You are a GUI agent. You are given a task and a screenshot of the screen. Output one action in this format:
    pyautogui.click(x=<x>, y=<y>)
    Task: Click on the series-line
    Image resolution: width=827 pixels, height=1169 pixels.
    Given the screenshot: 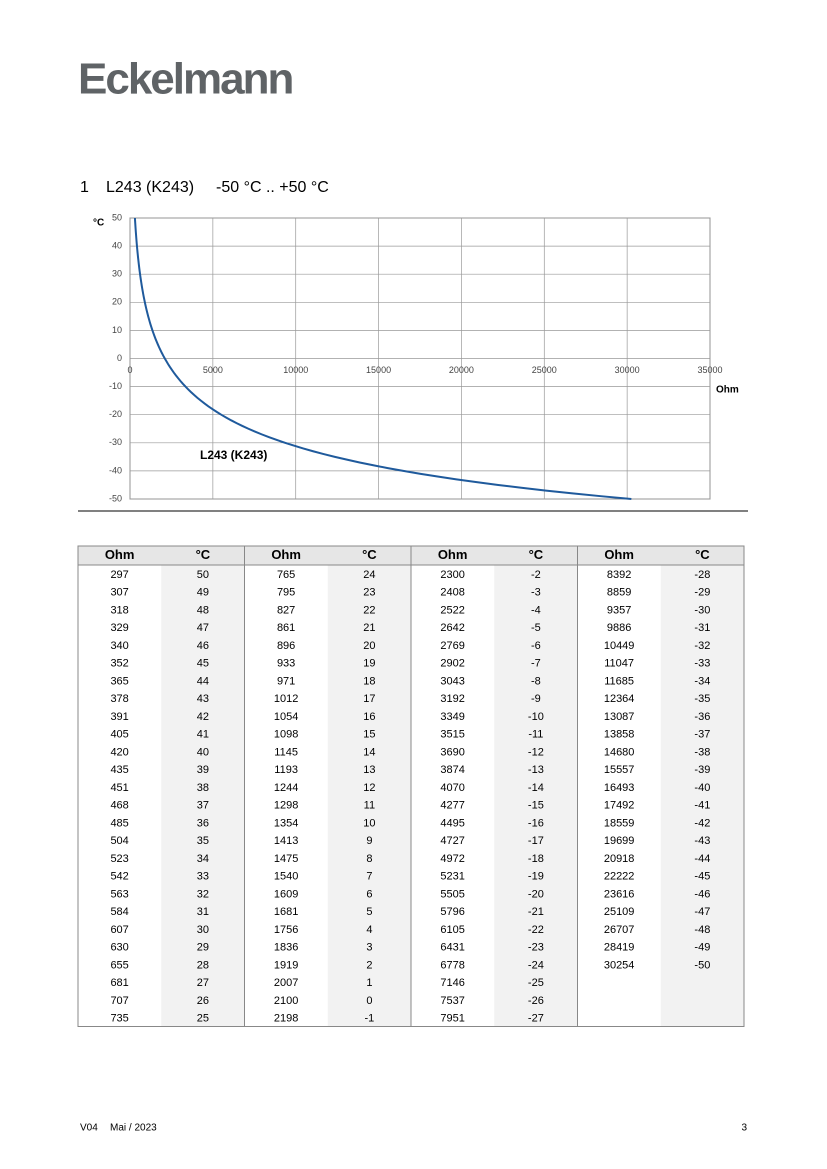 What is the action you would take?
    pyautogui.click(x=382, y=358)
    